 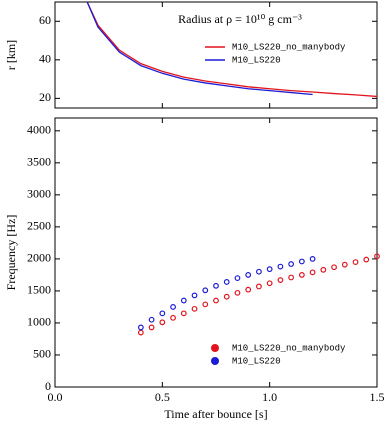 What do you see at coordinates (215, 414) in the screenshot?
I see `x-axis-label: Time after bounce [s]` at bounding box center [215, 414].